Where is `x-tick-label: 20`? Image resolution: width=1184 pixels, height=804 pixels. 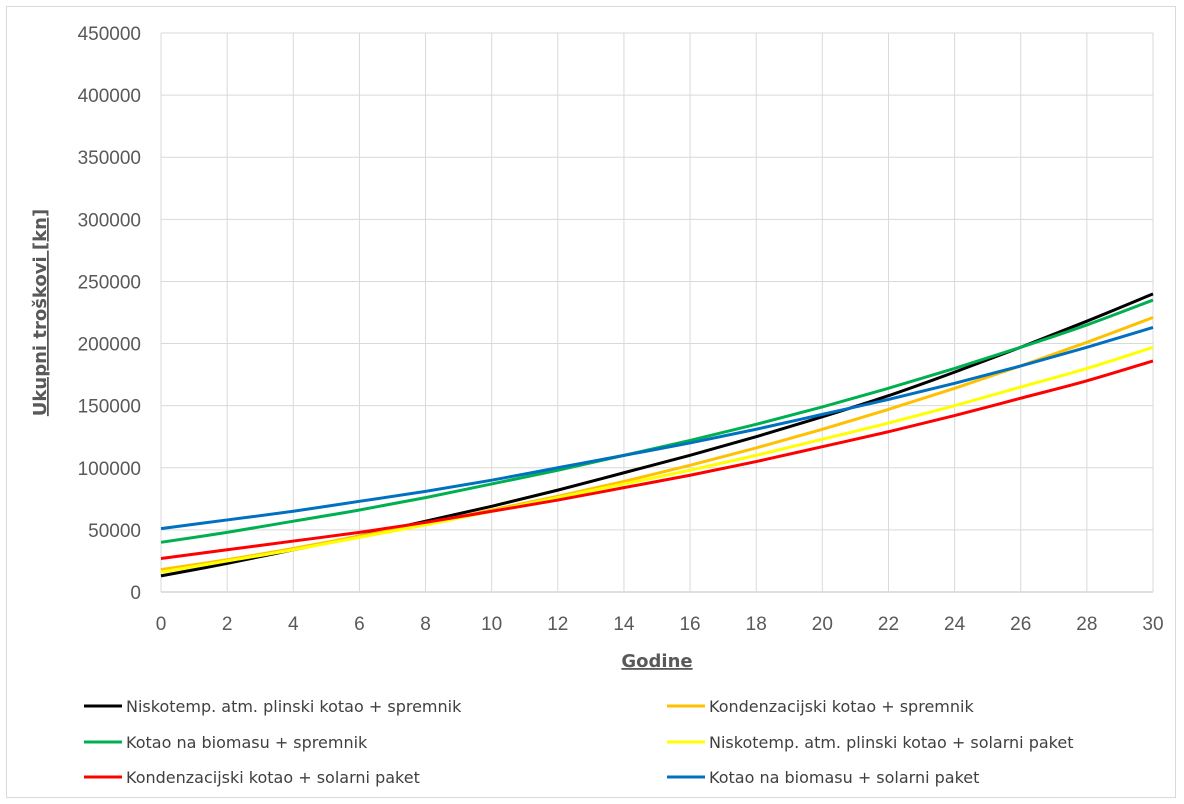 x-tick-label: 20 is located at coordinates (822, 624).